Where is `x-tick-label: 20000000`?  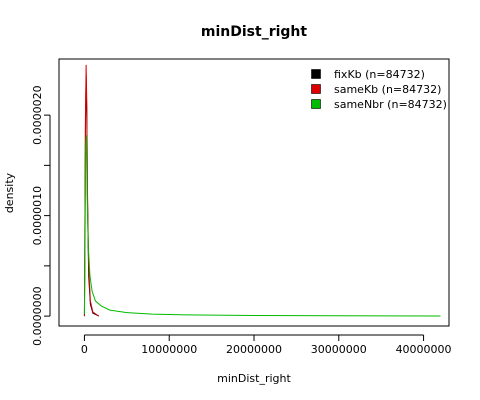 x-tick-label: 20000000 is located at coordinates (254, 349).